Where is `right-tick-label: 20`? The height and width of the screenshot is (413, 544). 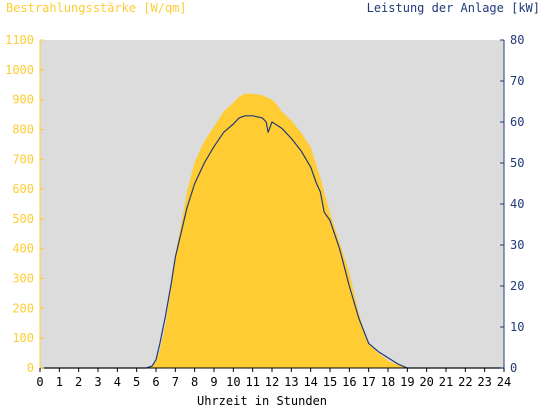
right-tick-label: 20 is located at coordinates (517, 286).